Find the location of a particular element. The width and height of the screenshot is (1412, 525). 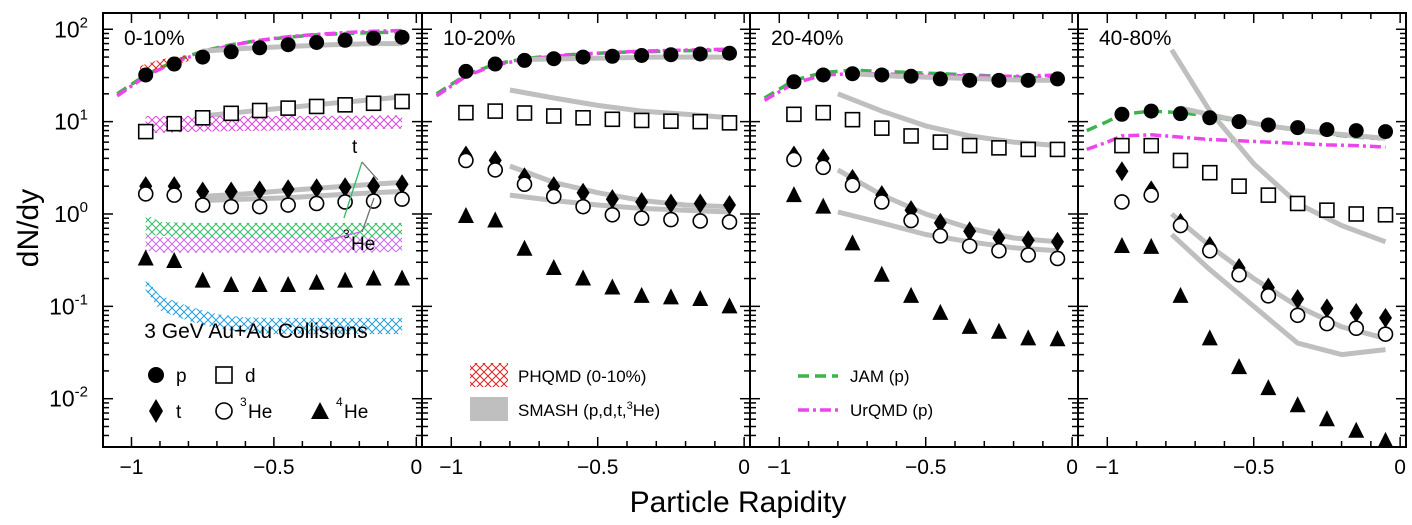

legend-marker-open-circle is located at coordinates (224, 411).